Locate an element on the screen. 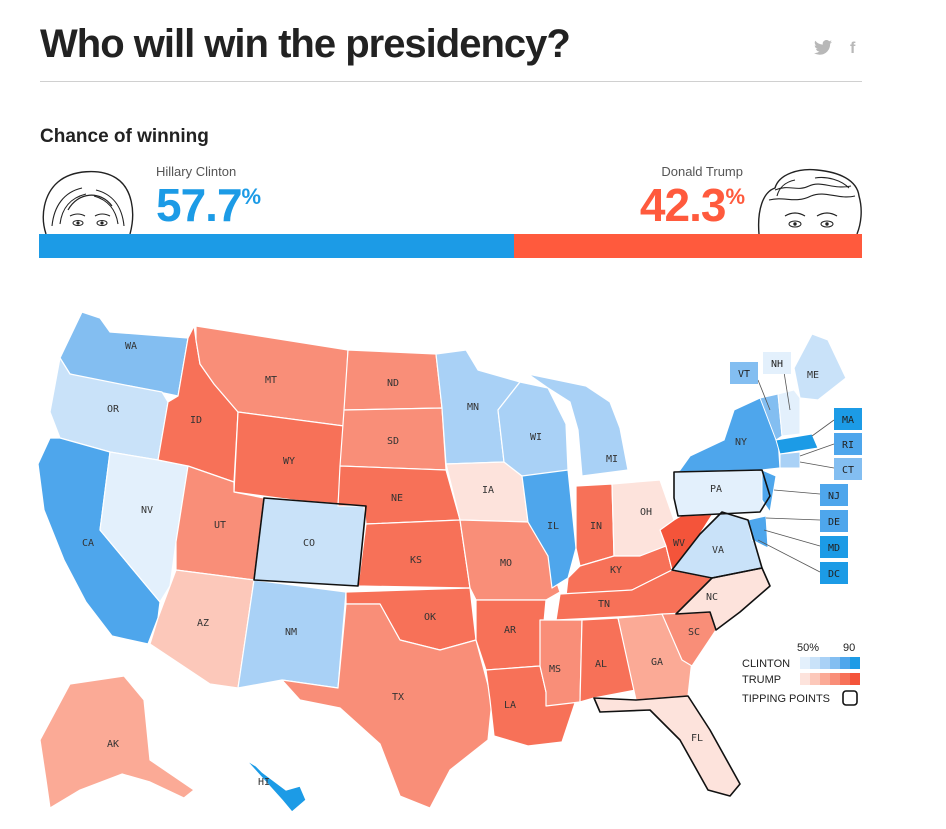 This screenshot has height=829, width=946. state-box-label-de: DE is located at coordinates (834, 522).